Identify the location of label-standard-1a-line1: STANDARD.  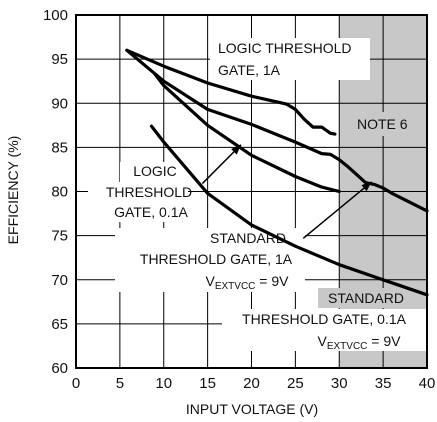
(248, 238).